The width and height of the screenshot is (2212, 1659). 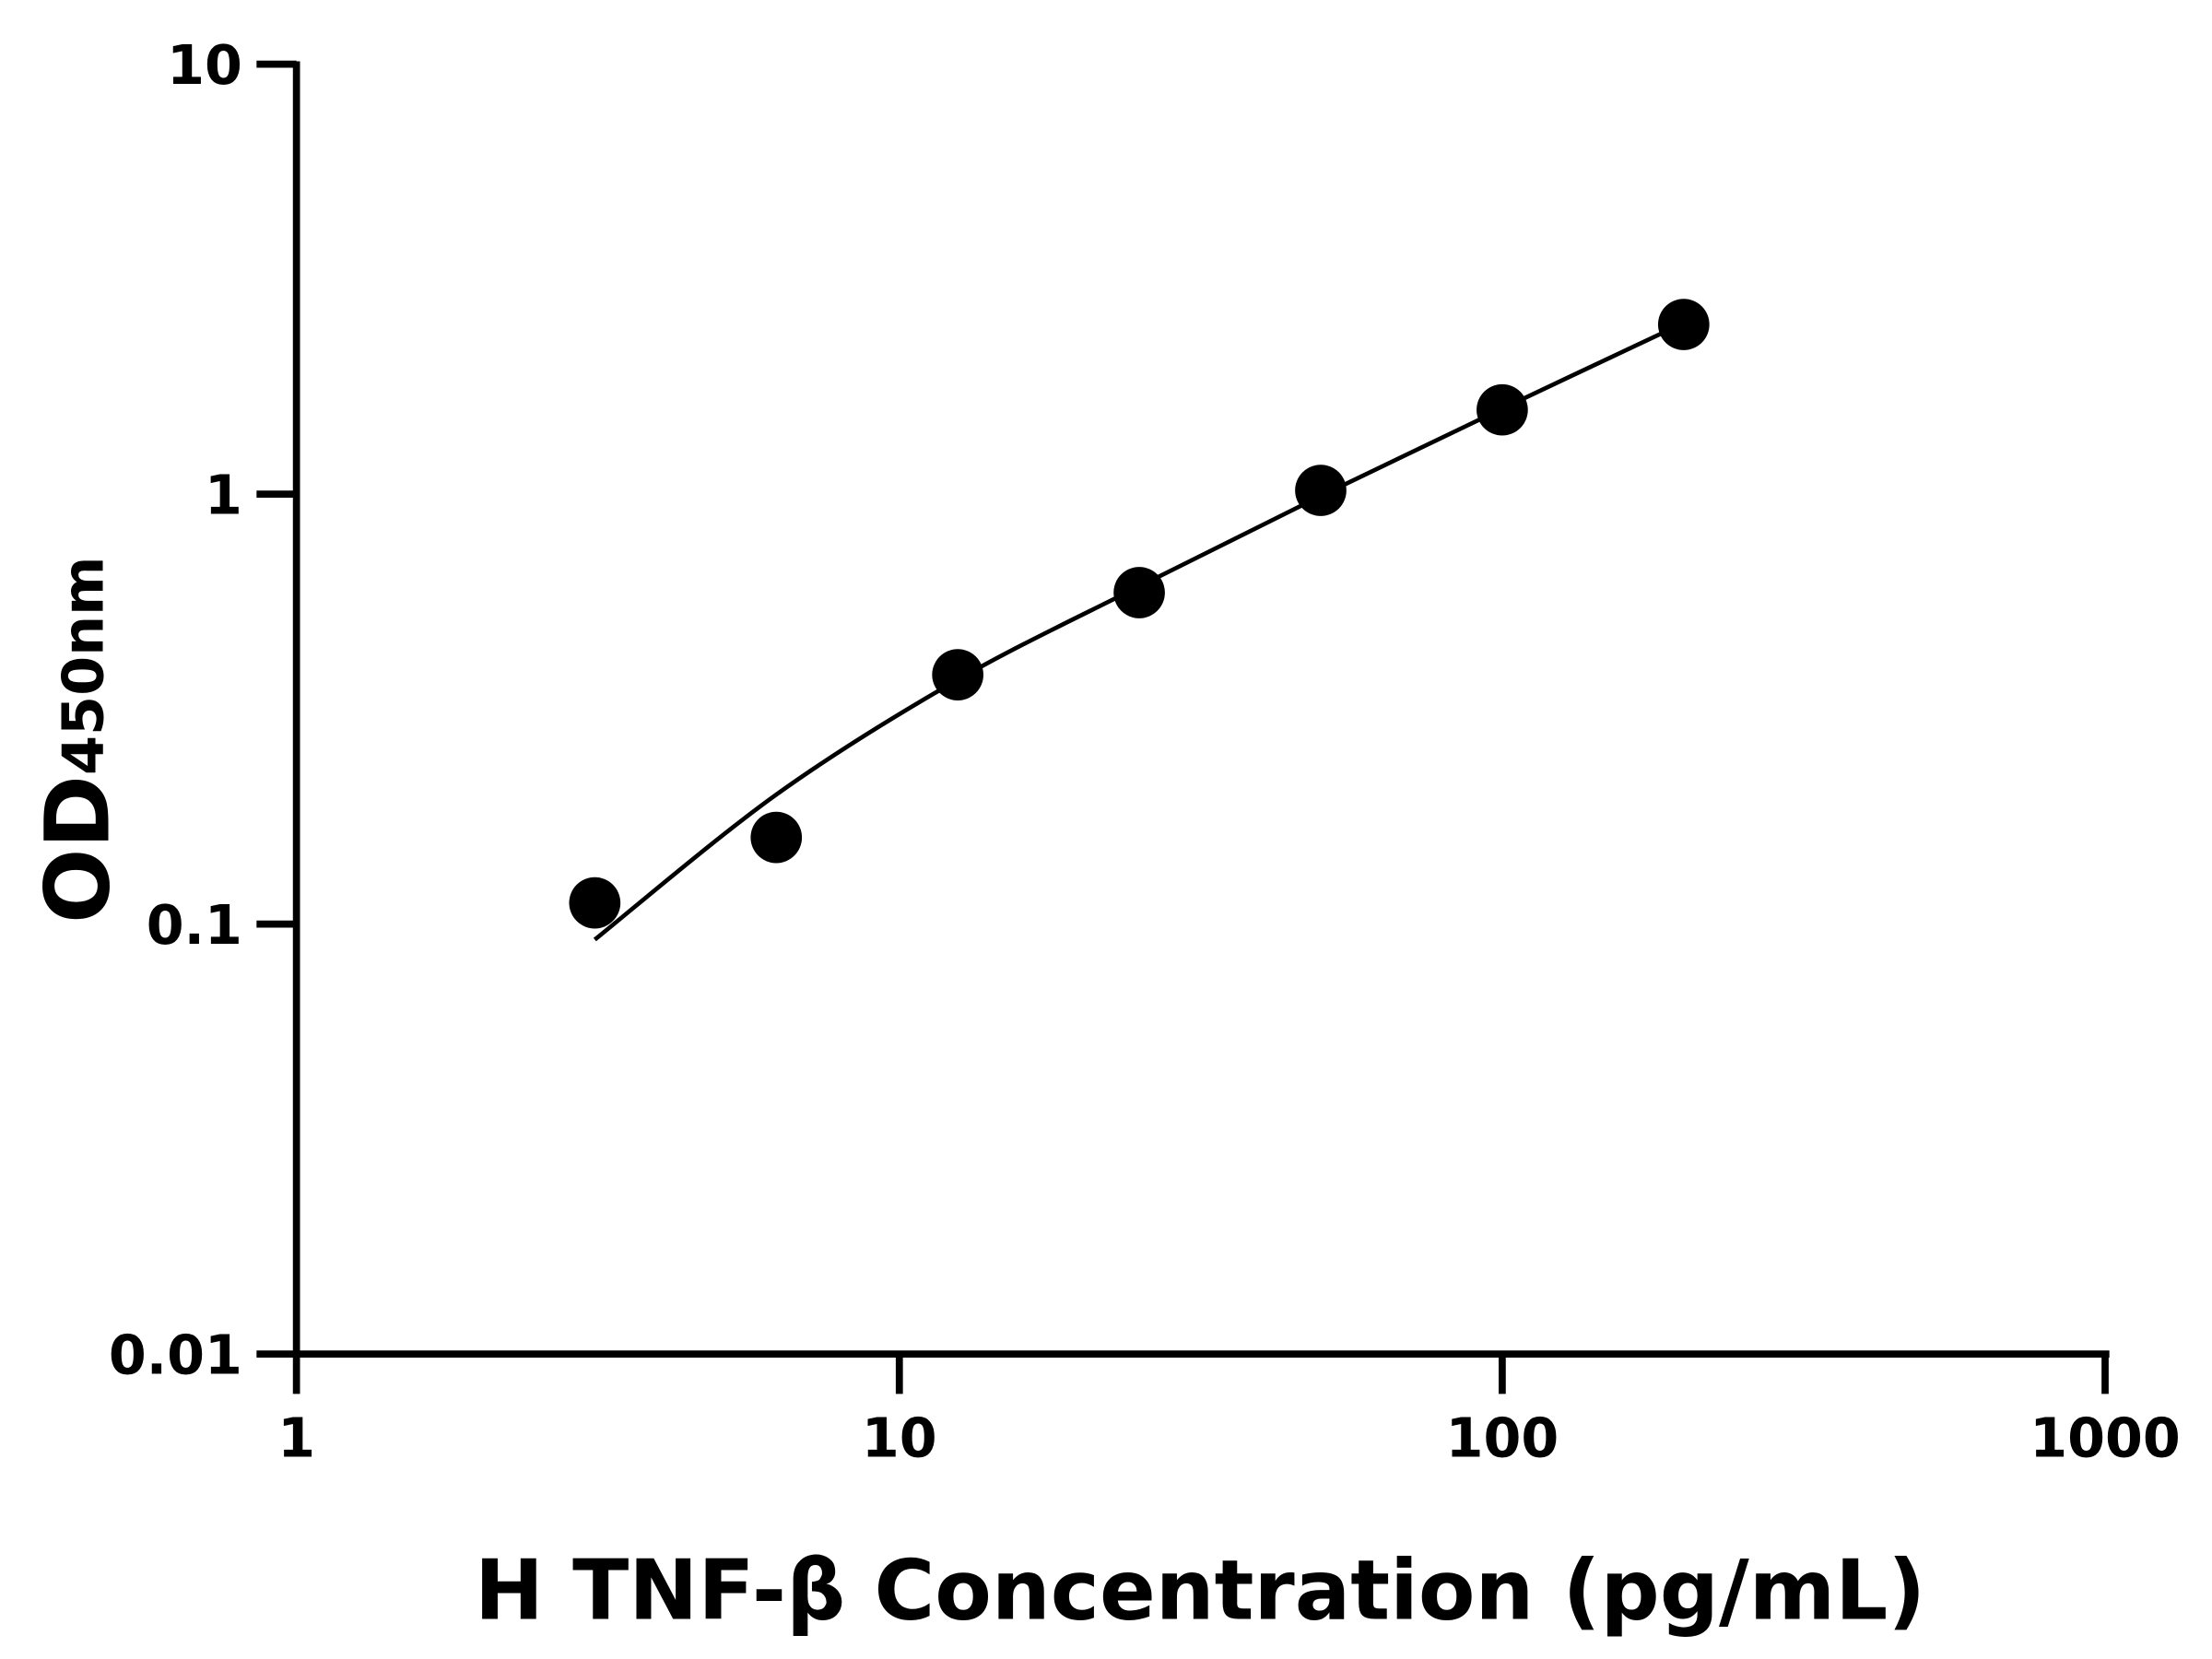 What do you see at coordinates (204, 65) in the screenshot?
I see `y-tick-label: 10` at bounding box center [204, 65].